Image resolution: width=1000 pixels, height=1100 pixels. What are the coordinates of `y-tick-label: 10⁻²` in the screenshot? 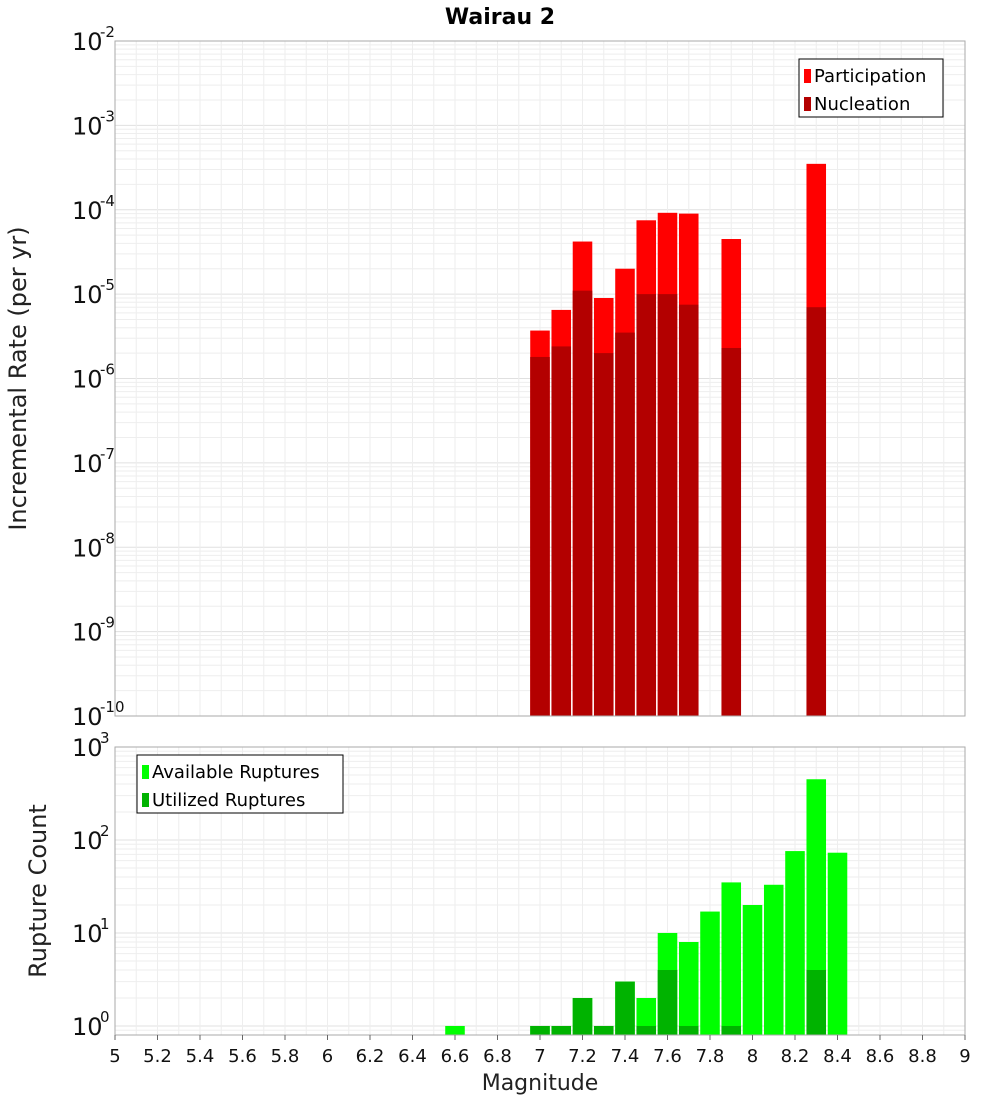 It's located at (93, 39).